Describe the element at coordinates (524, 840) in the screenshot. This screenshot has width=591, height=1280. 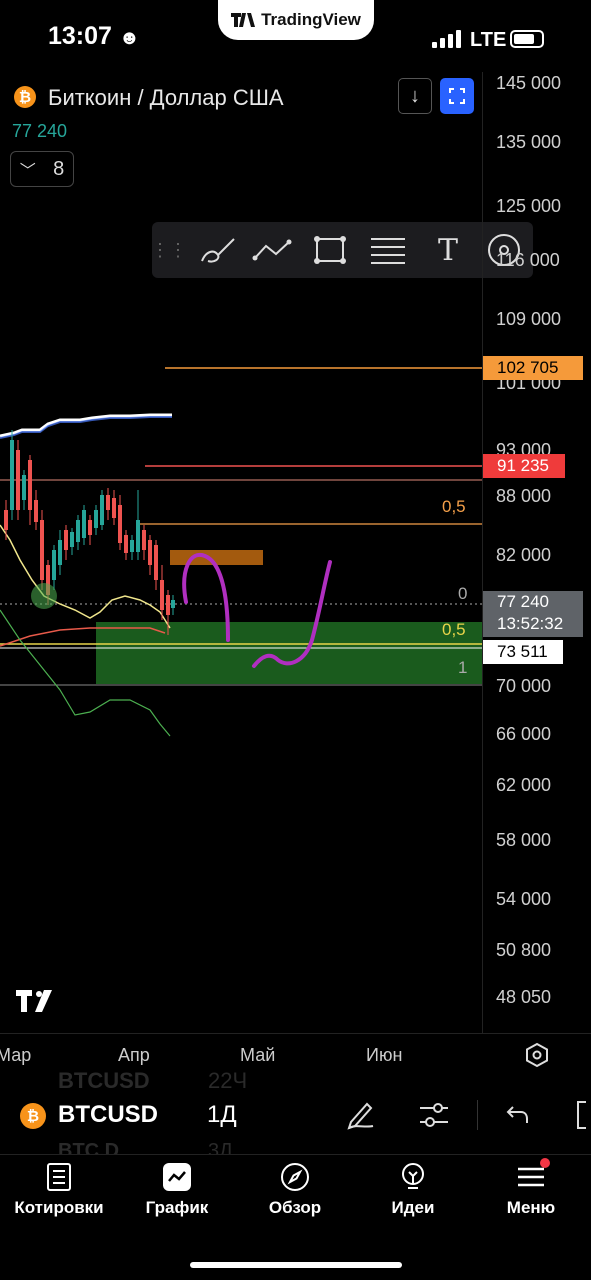
I see `price-tick: 58 000` at that location.